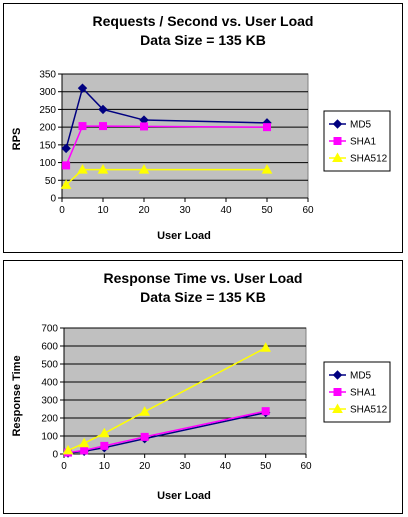 The height and width of the screenshot is (517, 408). Describe the element at coordinates (49, 329) in the screenshot. I see `y-tick-label: 700` at that location.